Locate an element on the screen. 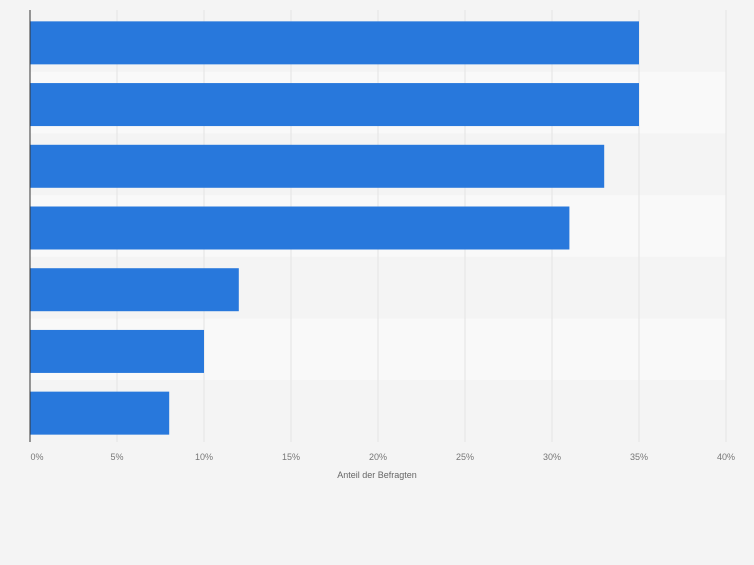 The image size is (754, 565). x-tick-label: 35% is located at coordinates (639, 457).